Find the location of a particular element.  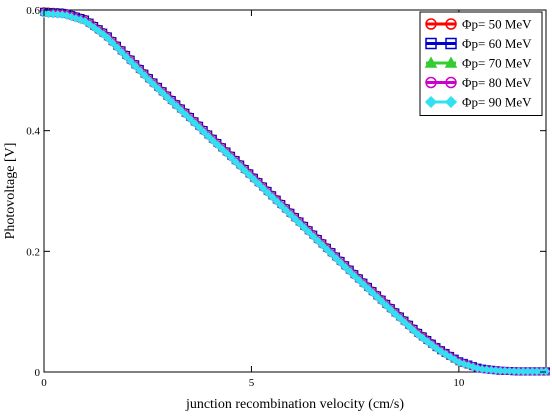

legend-entry: Φp= 60 MeV is located at coordinates (497, 43).